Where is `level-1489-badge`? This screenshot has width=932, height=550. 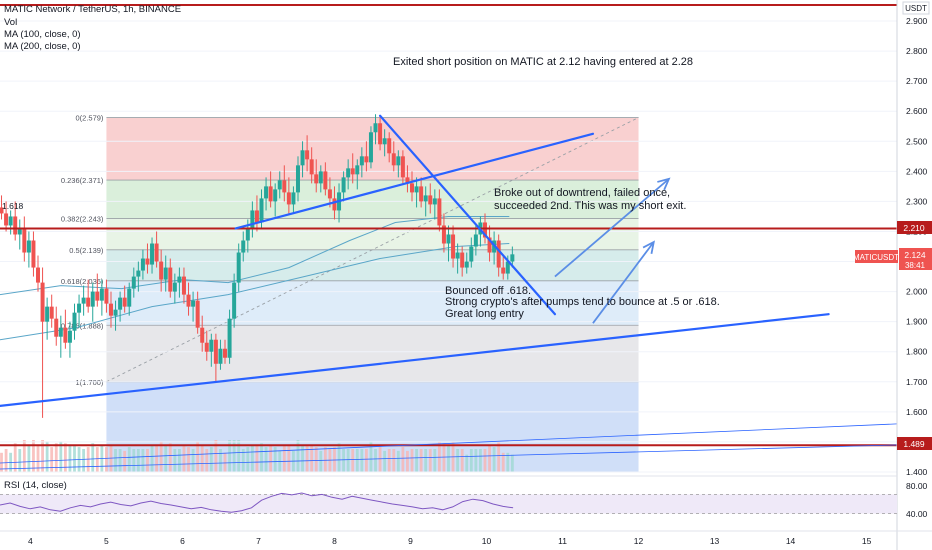 level-1489-badge is located at coordinates (914, 443).